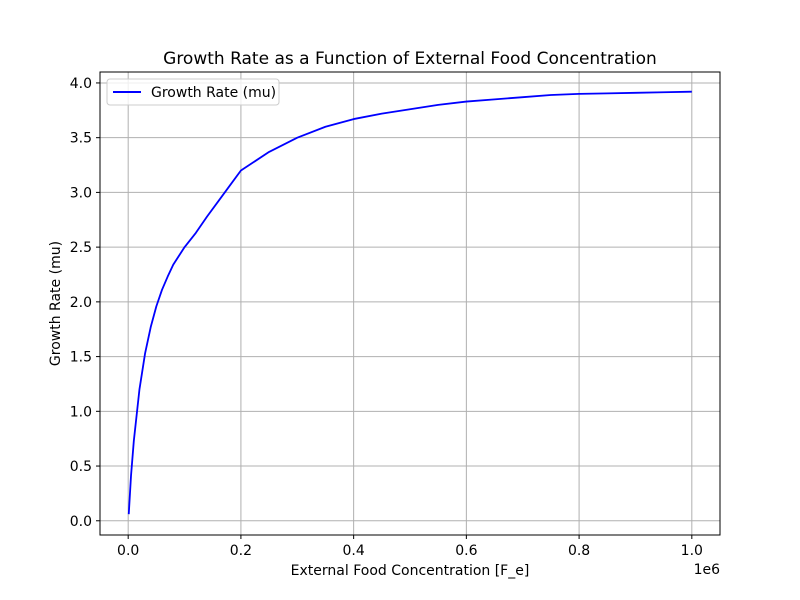 Image resolution: width=800 pixels, height=600 pixels. What do you see at coordinates (81, 139) in the screenshot?
I see `y-tick-label: 3.5` at bounding box center [81, 139].